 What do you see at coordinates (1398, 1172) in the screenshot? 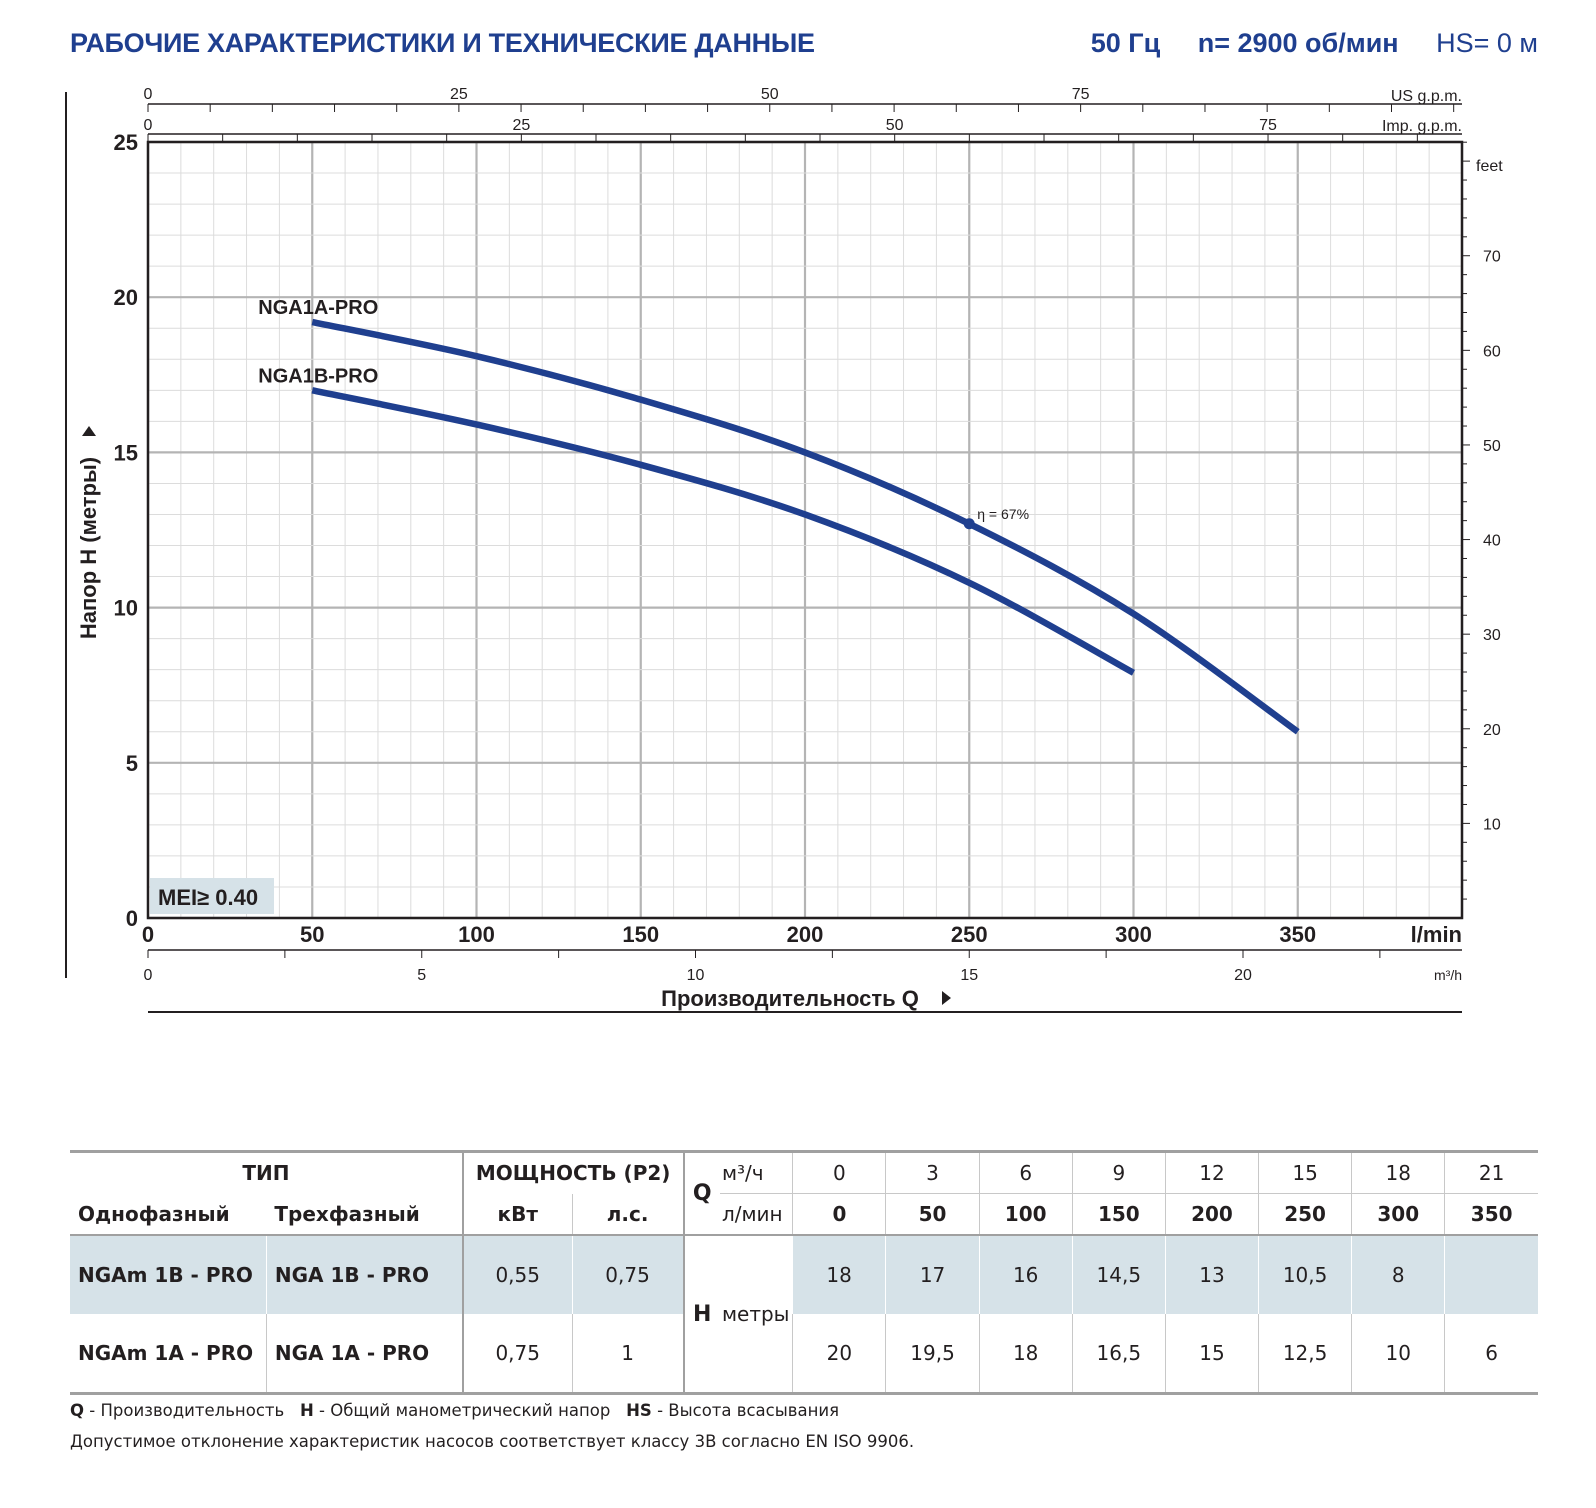
I see `m3h-6: 18` at bounding box center [1398, 1172].